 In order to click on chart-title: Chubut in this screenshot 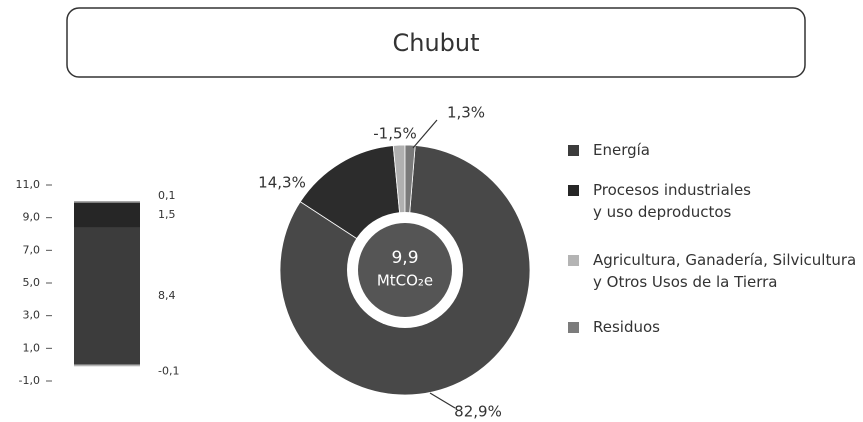, I will do `click(435, 43)`.